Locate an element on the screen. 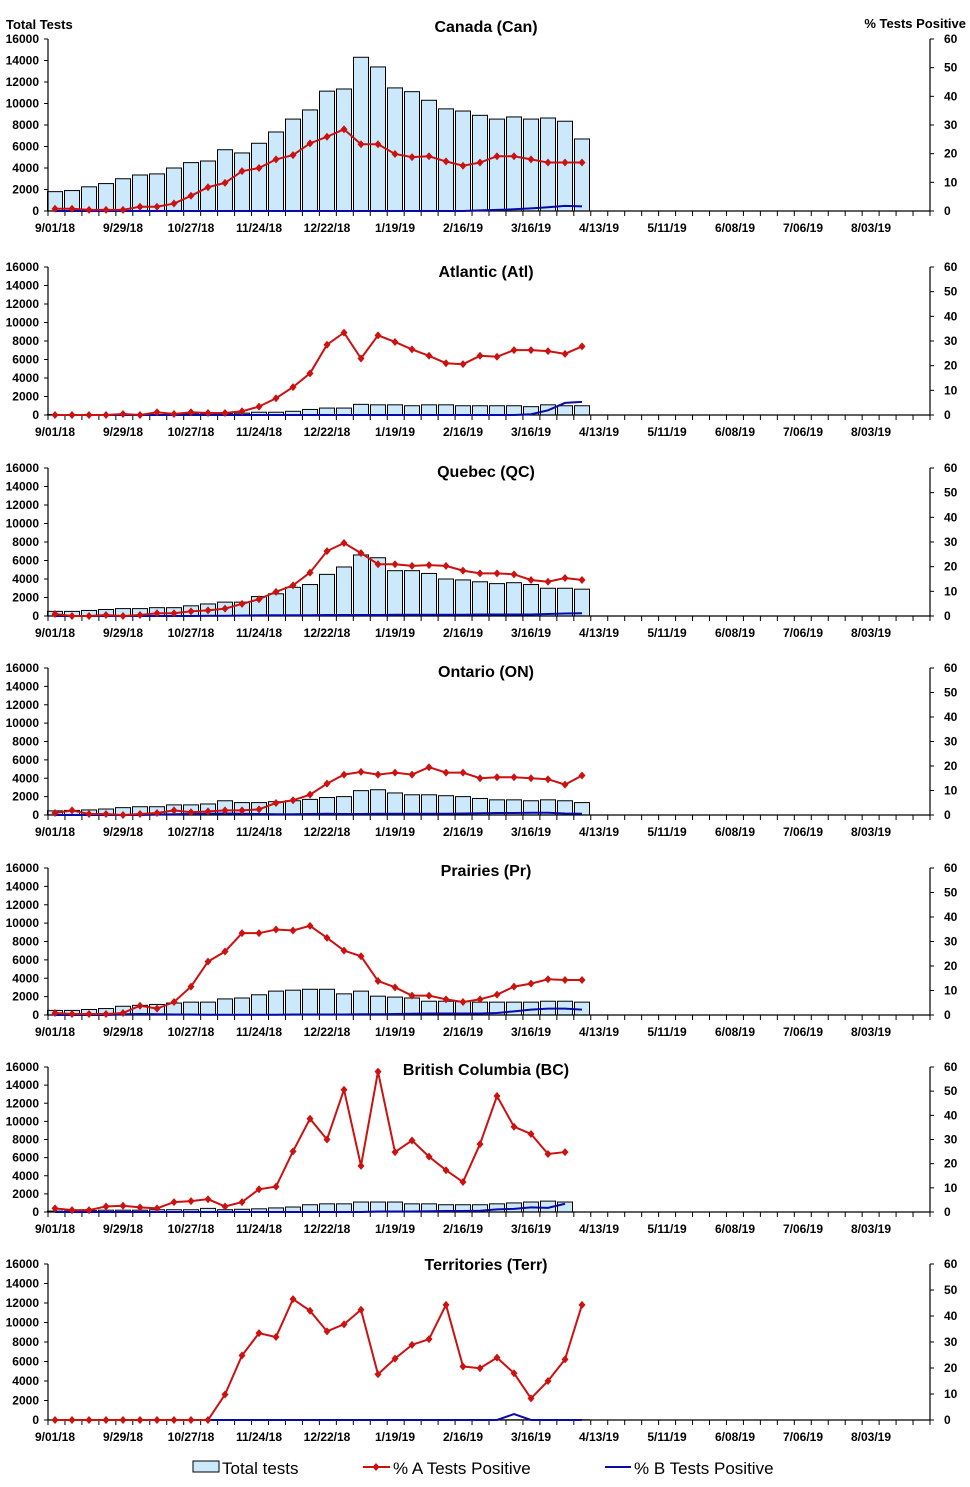 Image resolution: width=970 pixels, height=1487 pixels. x-tick-label: 3/16/19 is located at coordinates (531, 432).